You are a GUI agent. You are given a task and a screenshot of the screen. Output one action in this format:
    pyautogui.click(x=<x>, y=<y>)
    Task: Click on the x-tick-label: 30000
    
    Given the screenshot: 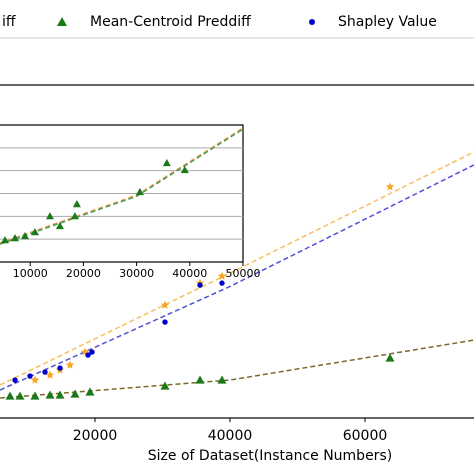 What is the action you would take?
    pyautogui.click(x=136, y=273)
    